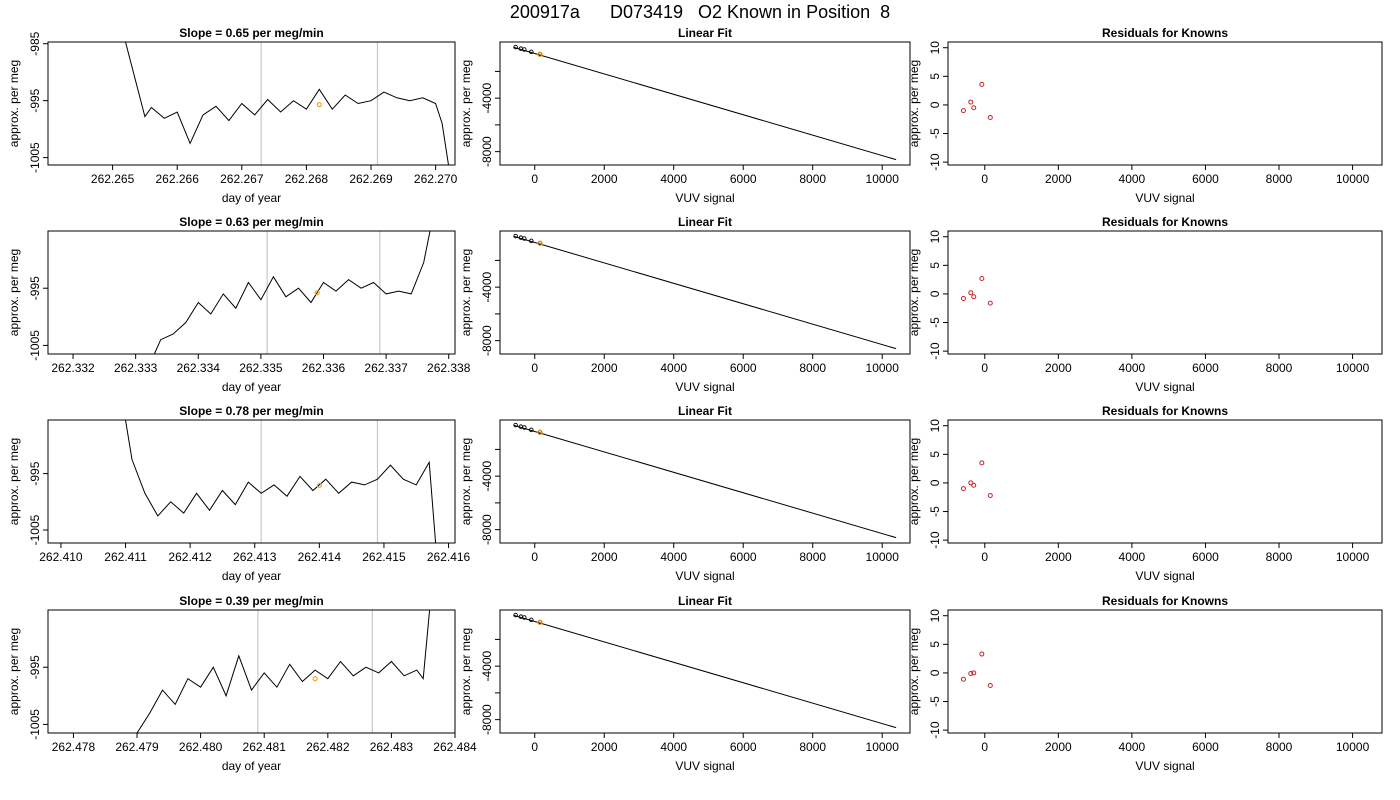 The height and width of the screenshot is (800, 1400). What do you see at coordinates (436, 179) in the screenshot?
I see `x-tick-label: 262.270` at bounding box center [436, 179].